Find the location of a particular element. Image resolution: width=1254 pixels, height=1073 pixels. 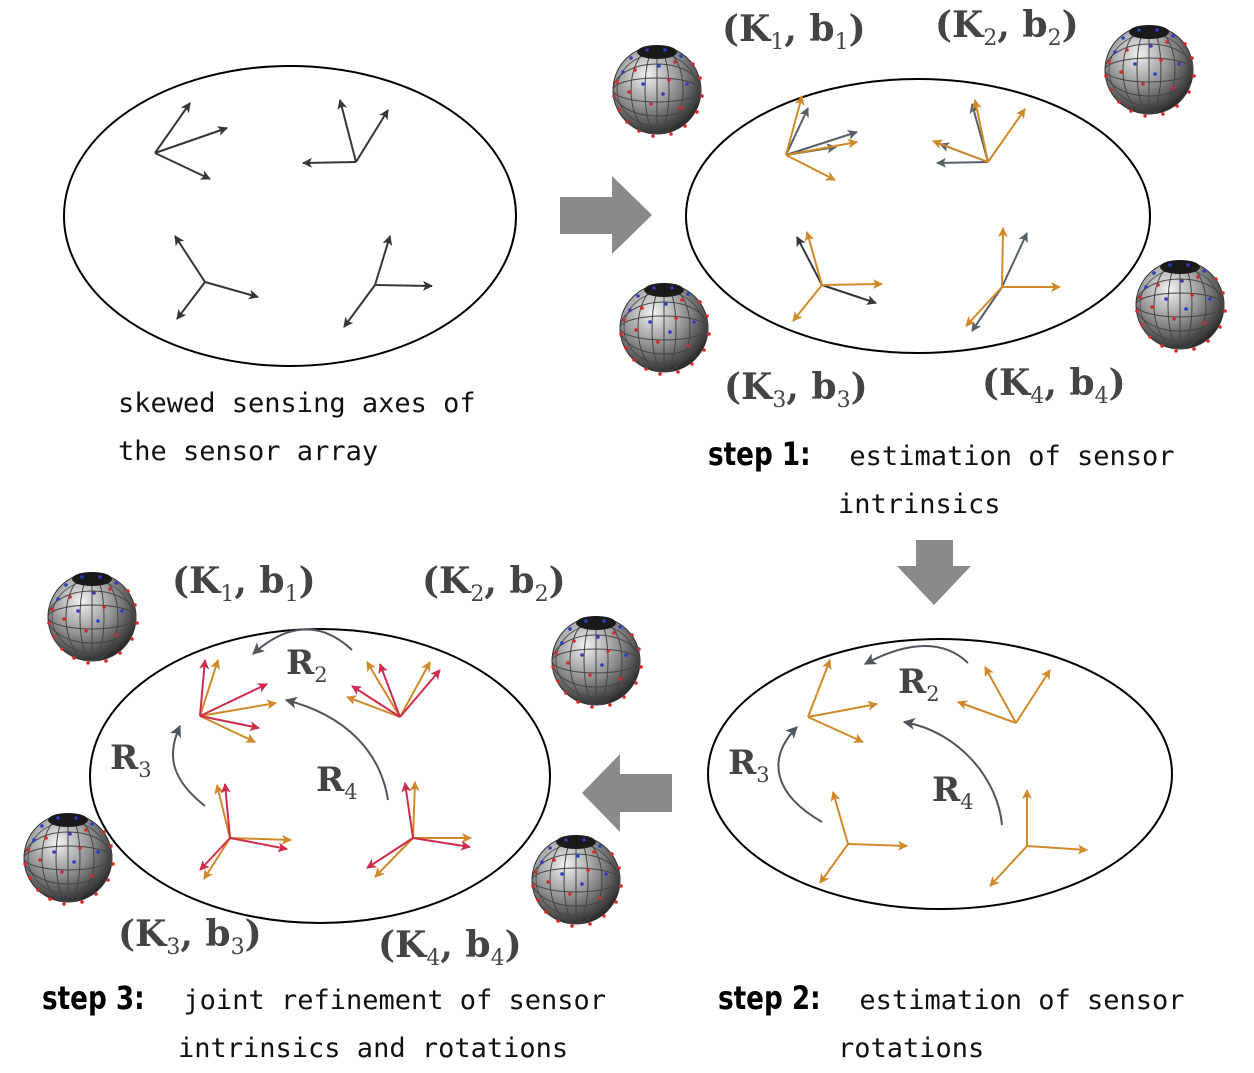

caption-step1: step 1: estimation of sensor intrinsics is located at coordinates (941, 479).